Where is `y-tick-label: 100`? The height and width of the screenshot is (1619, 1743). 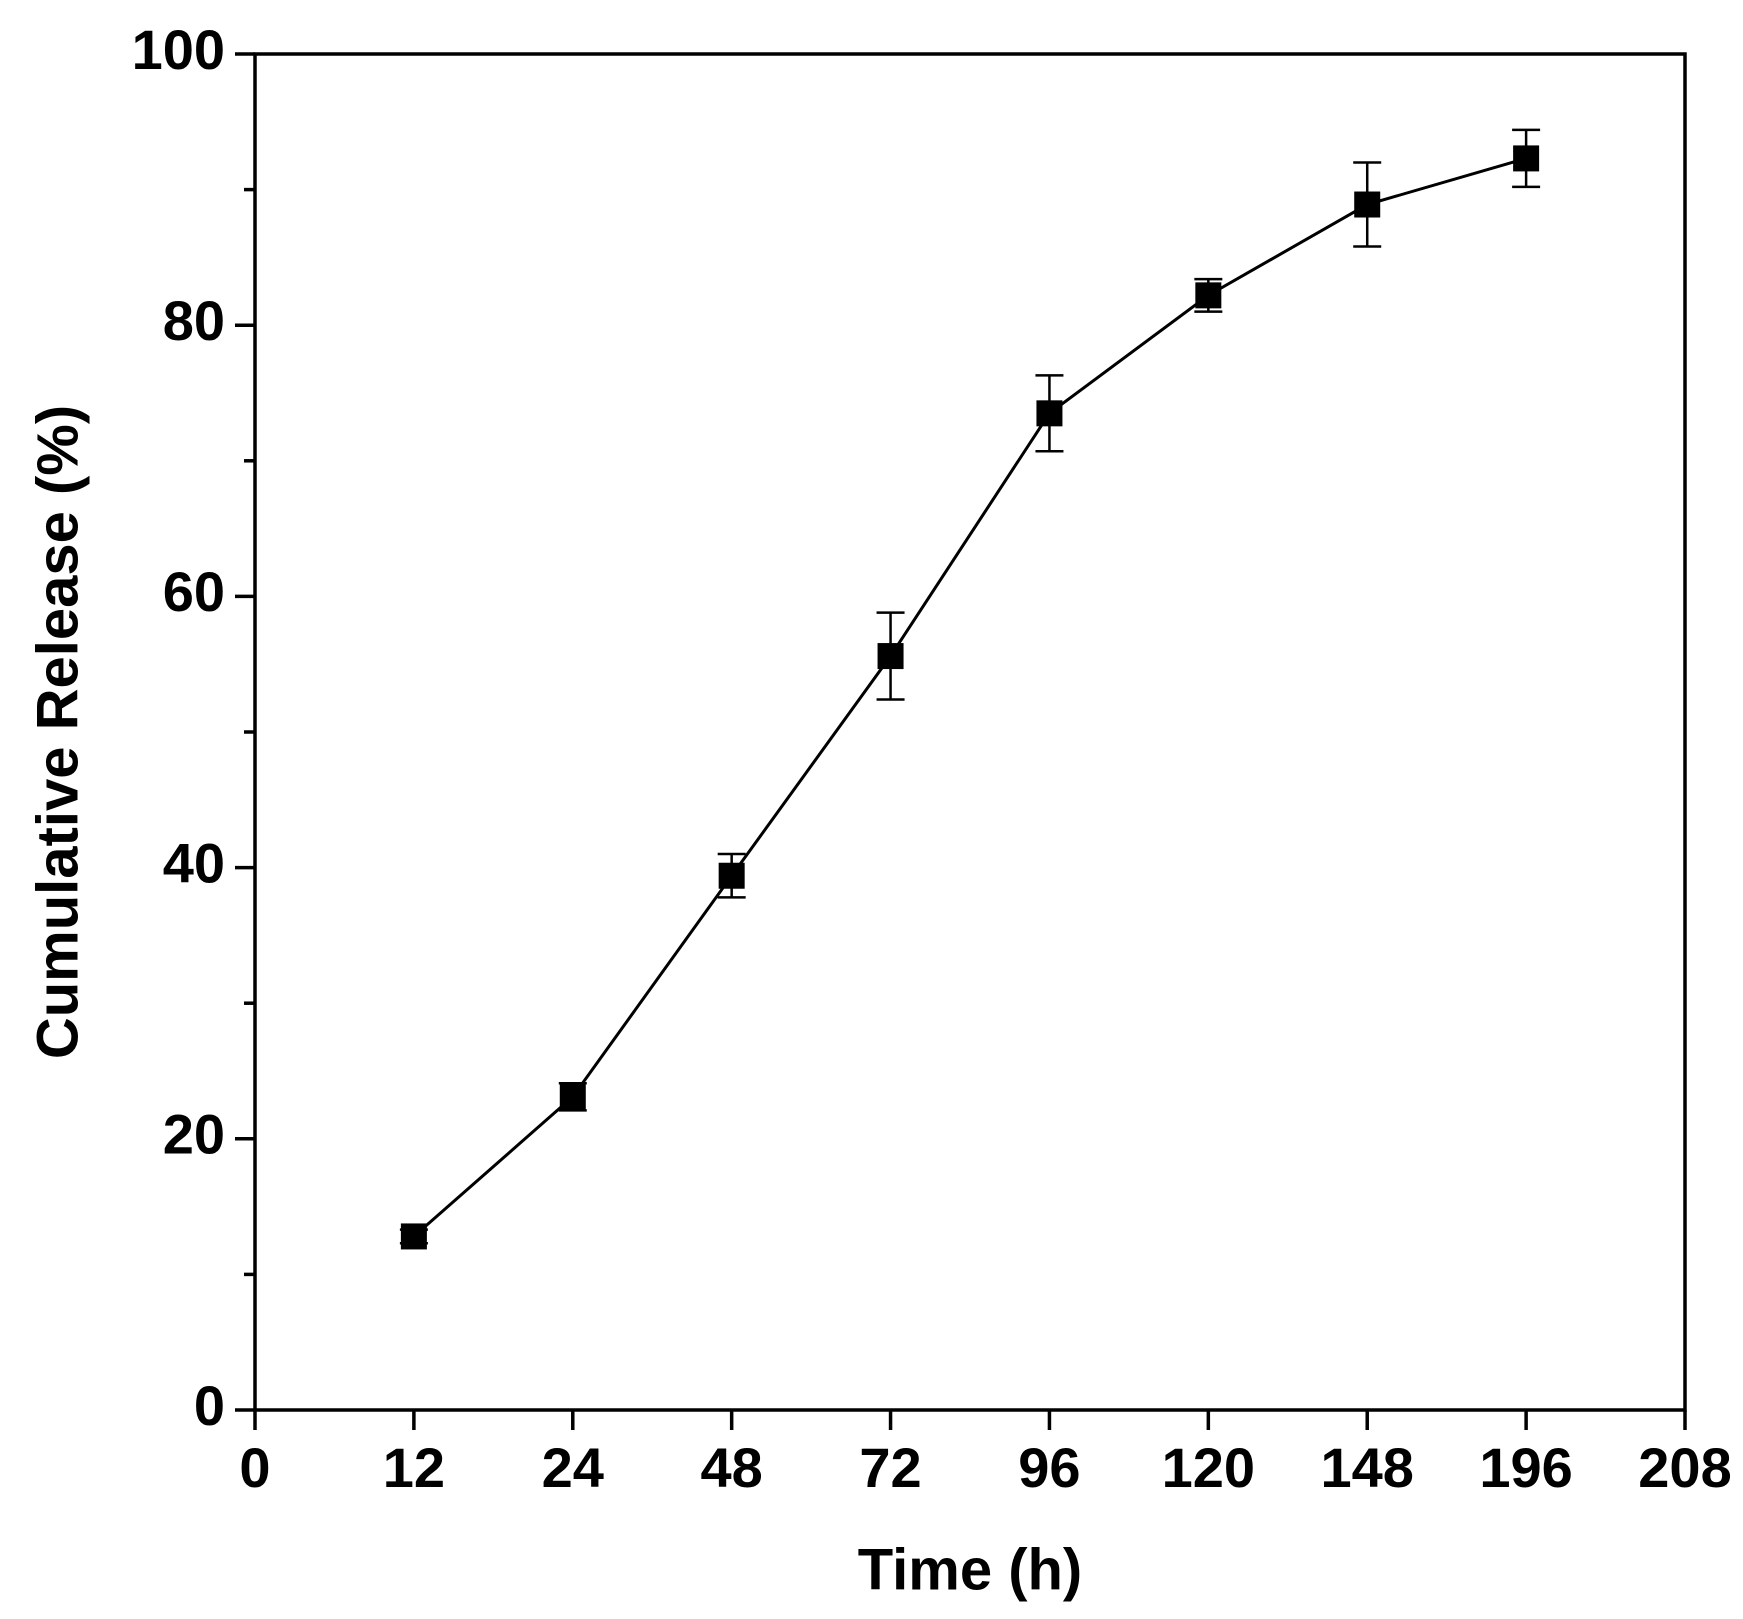
y-tick-label: 100 is located at coordinates (178, 49).